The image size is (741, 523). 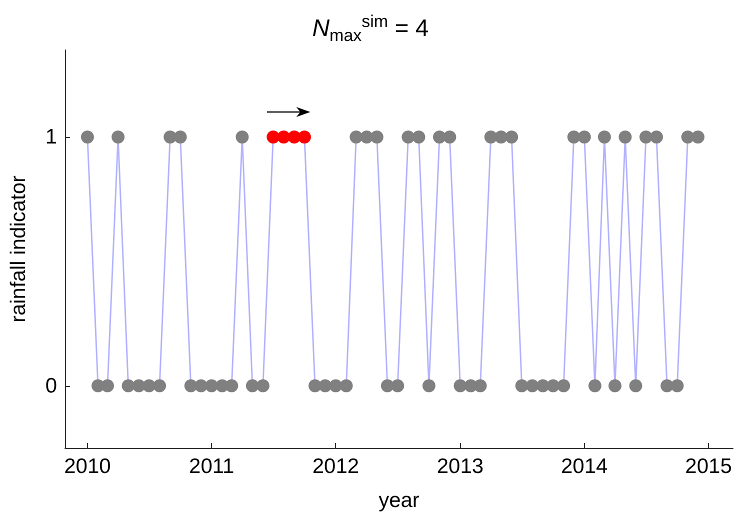 I want to click on y-tick-label: 0, so click(x=51, y=386).